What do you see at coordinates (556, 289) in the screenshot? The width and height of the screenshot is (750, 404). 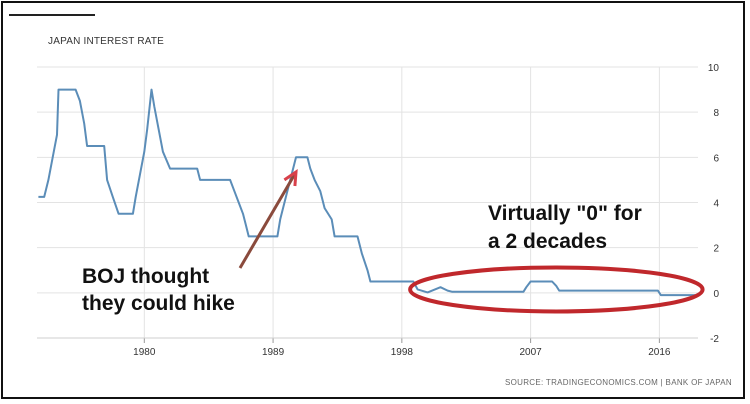 I see `highlight-ellipse` at bounding box center [556, 289].